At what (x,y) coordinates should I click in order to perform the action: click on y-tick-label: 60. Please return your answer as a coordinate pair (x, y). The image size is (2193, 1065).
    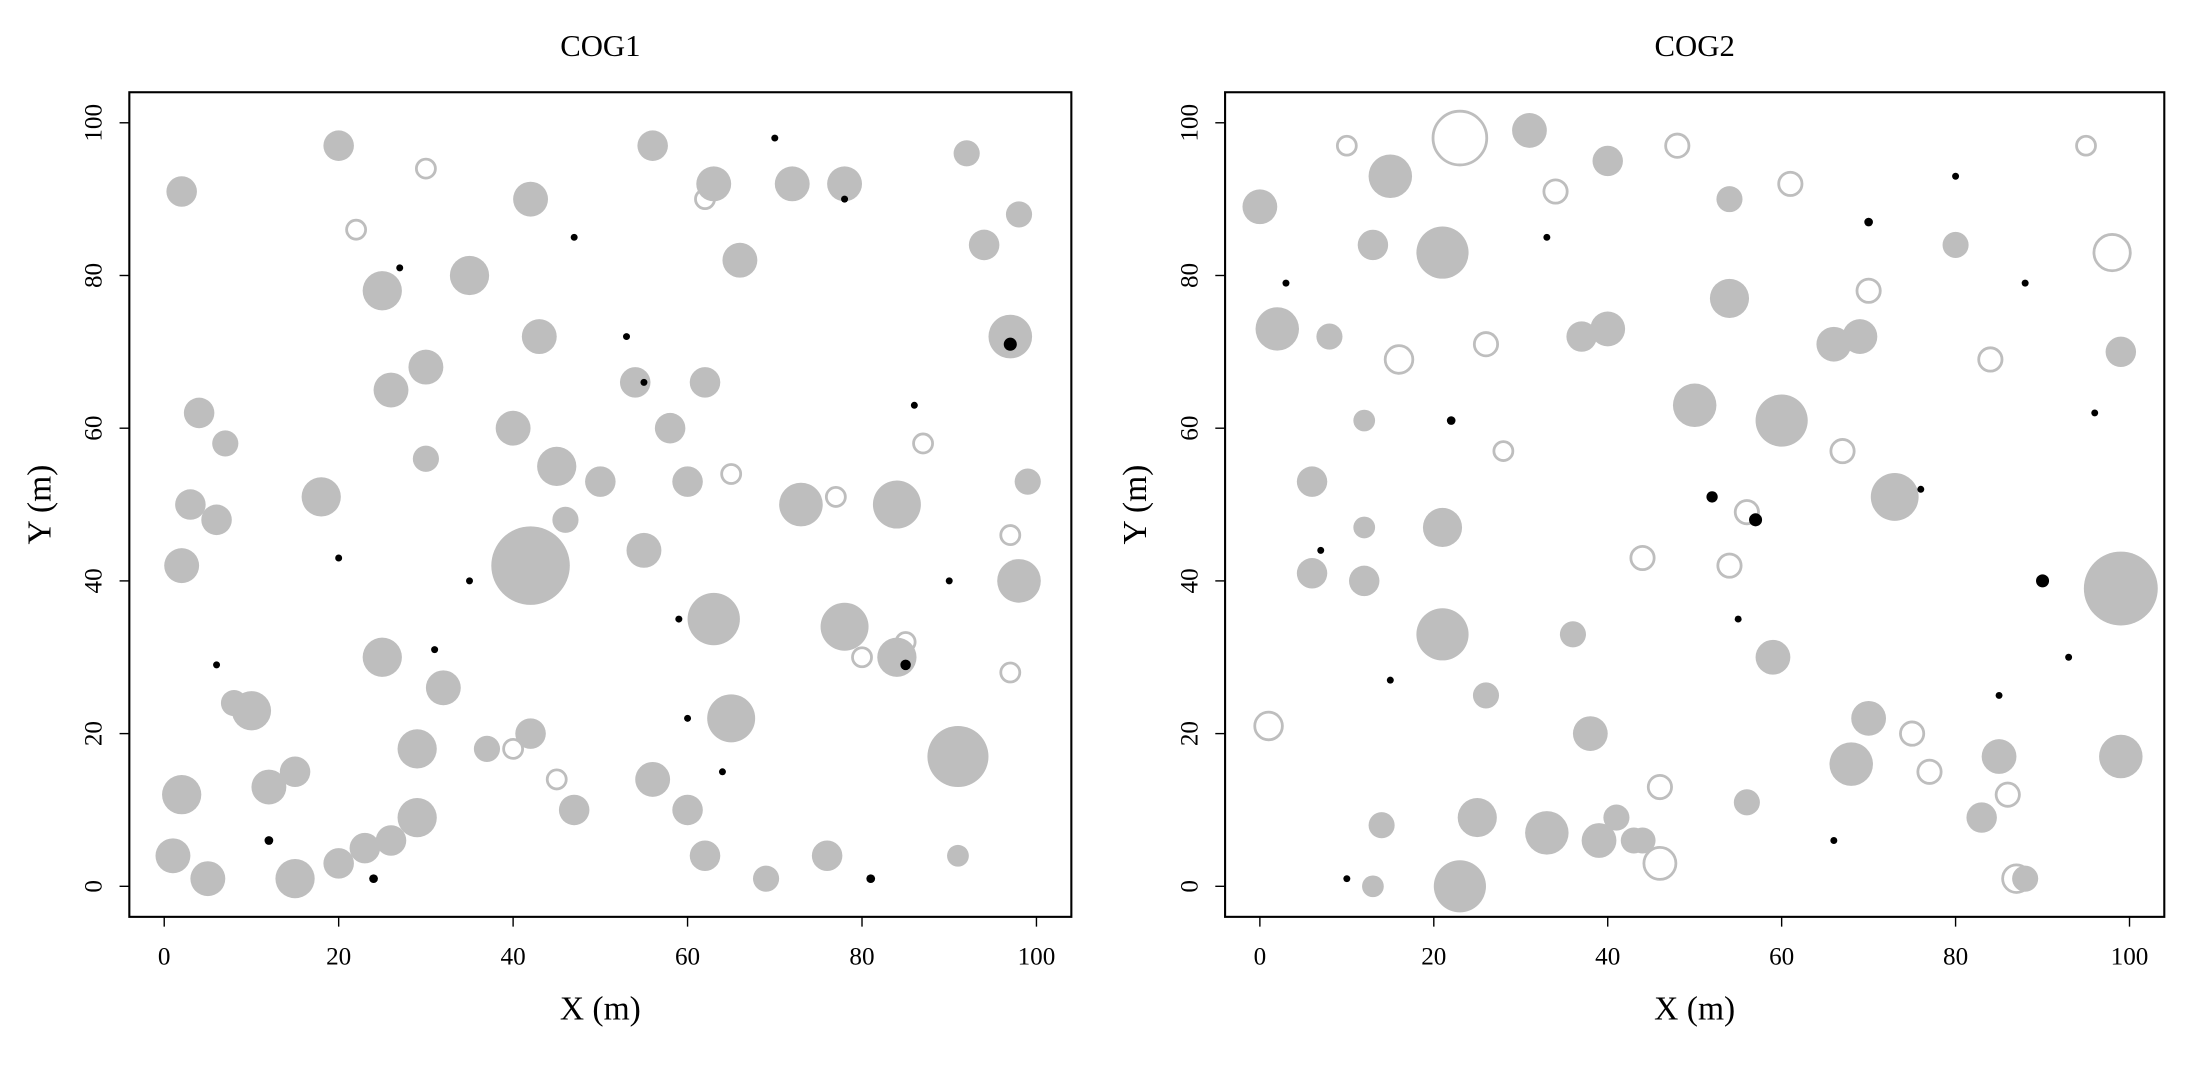
    Looking at the image, I should click on (1189, 428).